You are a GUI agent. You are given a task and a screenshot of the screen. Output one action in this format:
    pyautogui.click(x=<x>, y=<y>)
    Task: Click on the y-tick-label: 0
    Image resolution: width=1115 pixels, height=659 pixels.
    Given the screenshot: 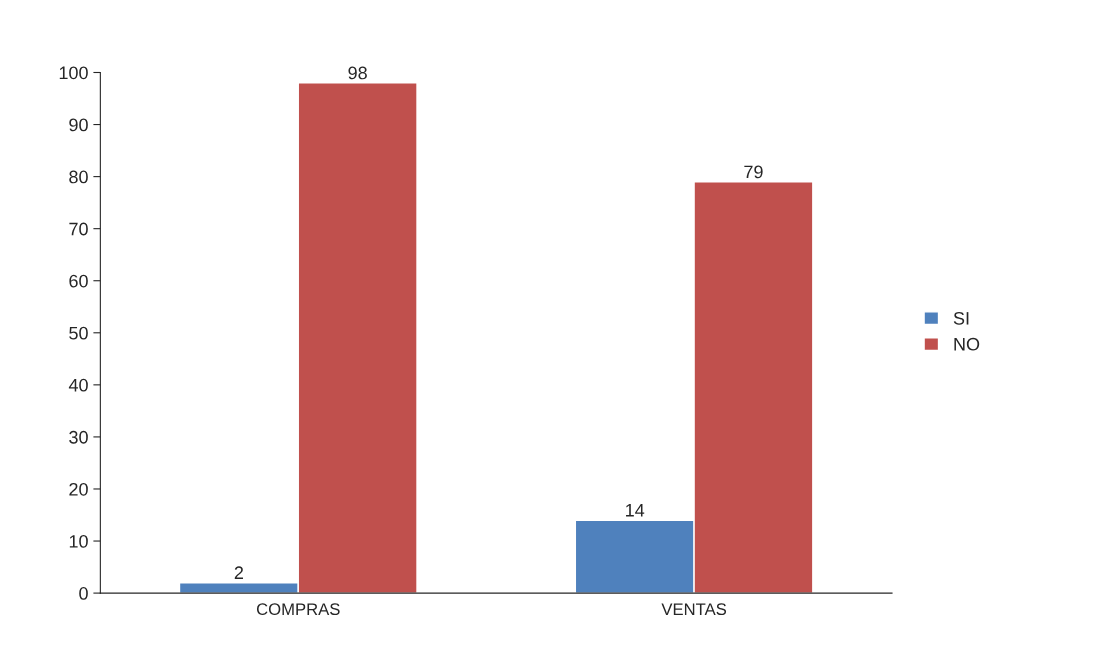 What is the action you would take?
    pyautogui.click(x=83, y=593)
    